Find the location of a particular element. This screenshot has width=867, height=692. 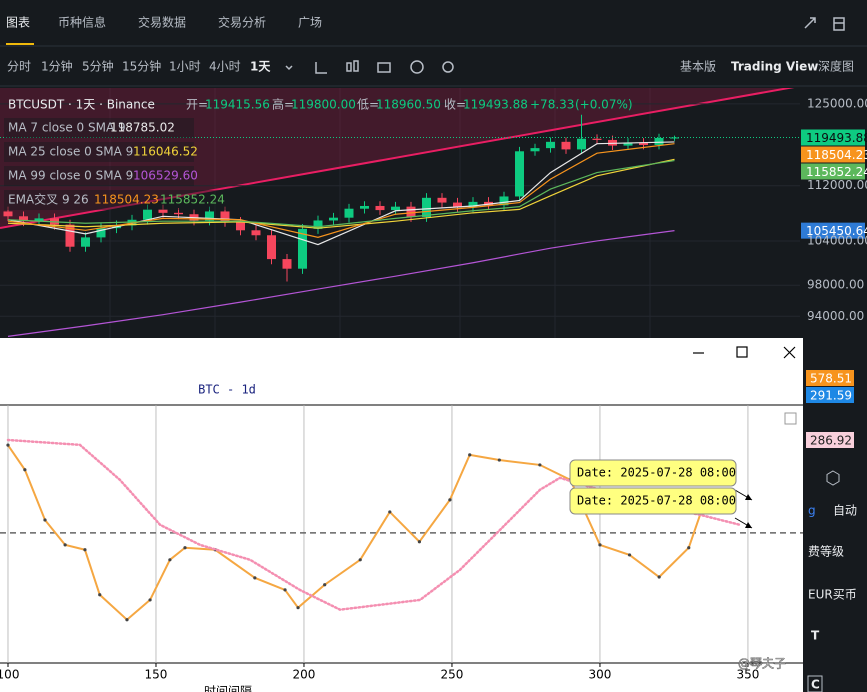

indicator-line is located at coordinates (341, 193).